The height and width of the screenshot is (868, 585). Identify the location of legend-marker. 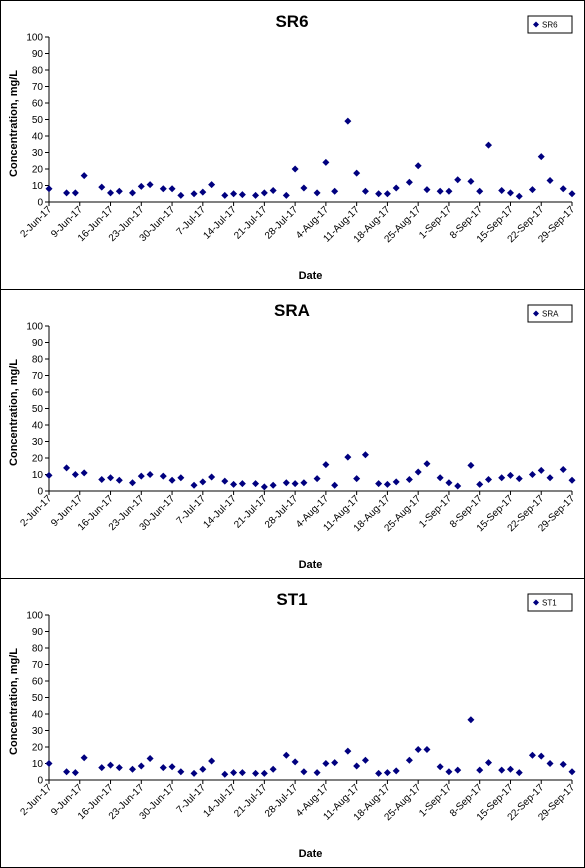
(536, 313).